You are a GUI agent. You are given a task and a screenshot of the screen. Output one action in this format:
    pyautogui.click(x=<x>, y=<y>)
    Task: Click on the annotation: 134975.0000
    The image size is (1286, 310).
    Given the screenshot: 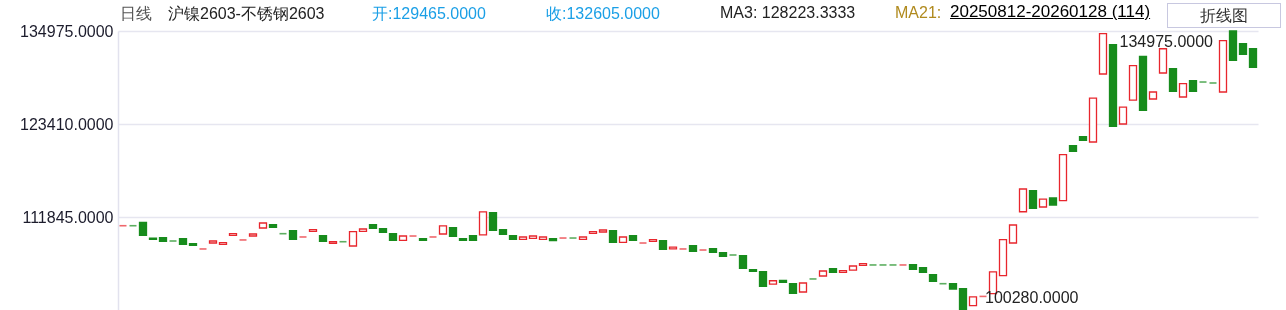 What is the action you would take?
    pyautogui.click(x=1166, y=41)
    